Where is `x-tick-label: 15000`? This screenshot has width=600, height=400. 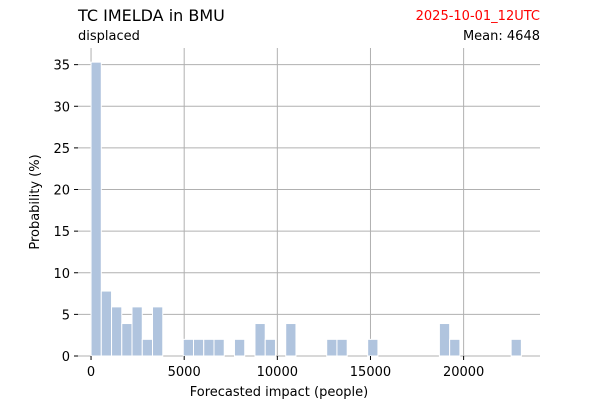 x-tick-label: 15000 is located at coordinates (370, 372).